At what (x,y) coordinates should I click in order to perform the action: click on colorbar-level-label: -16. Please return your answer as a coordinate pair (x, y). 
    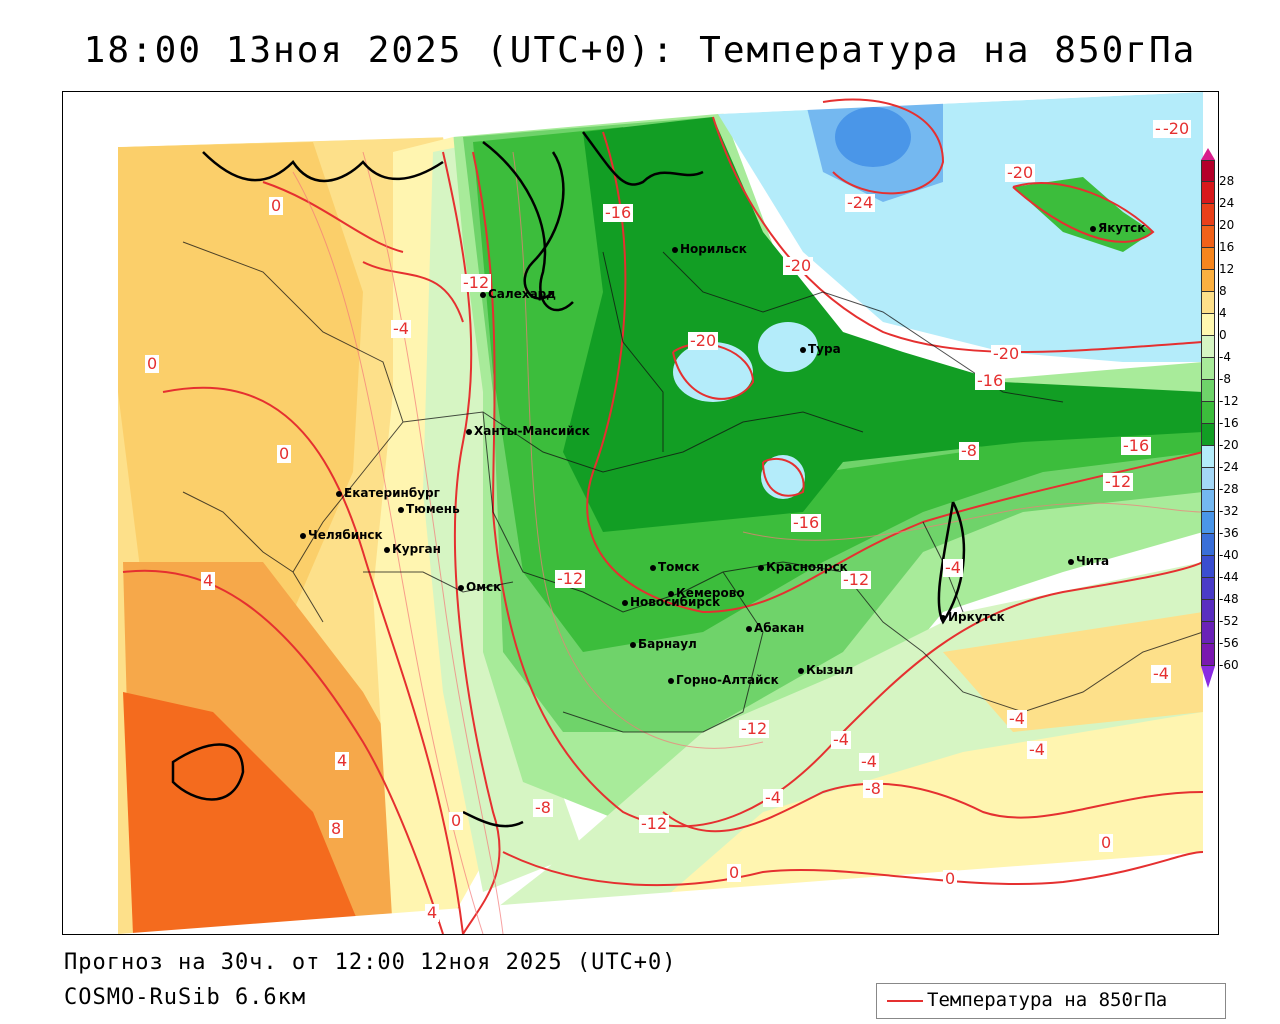
    Looking at the image, I should click on (1229, 423).